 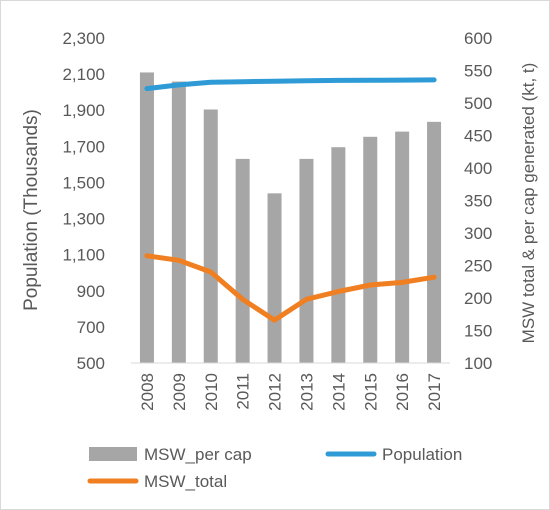 What do you see at coordinates (478, 136) in the screenshot?
I see `right-tick-label: 450` at bounding box center [478, 136].